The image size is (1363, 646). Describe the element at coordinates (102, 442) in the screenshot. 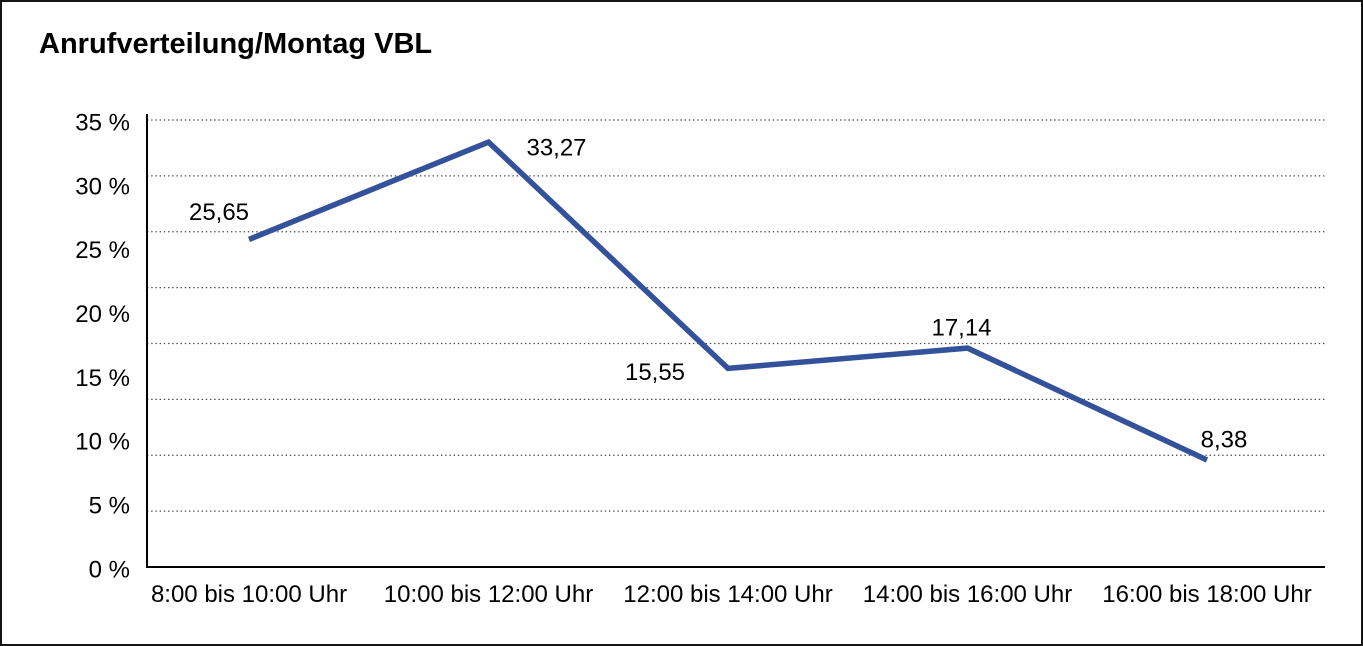

I see `y-tick-label: 10 %` at that location.